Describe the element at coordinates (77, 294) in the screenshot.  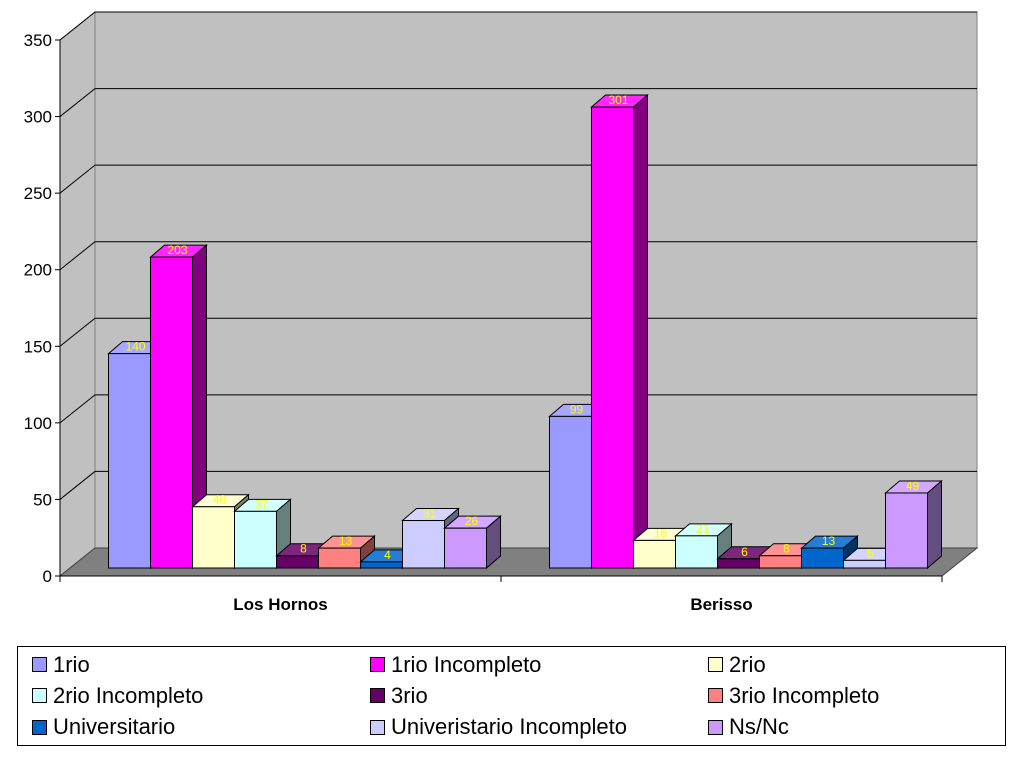
I see `side-wall` at that location.